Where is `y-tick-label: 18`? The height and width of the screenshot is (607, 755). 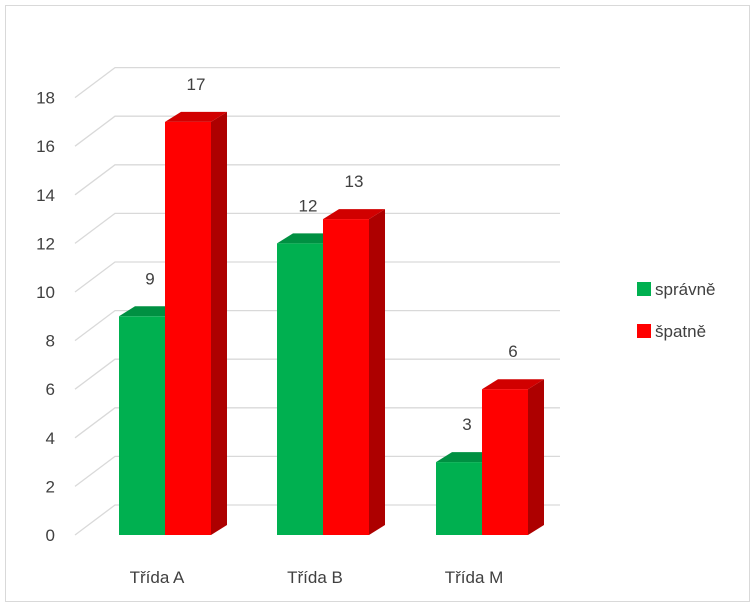
y-tick-label: 18 is located at coordinates (45, 98).